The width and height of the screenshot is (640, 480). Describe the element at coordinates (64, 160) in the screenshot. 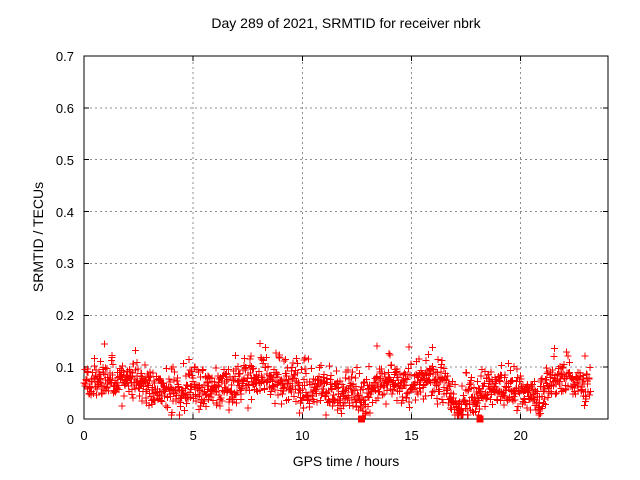

I see `y-tick-label: 0.5` at that location.